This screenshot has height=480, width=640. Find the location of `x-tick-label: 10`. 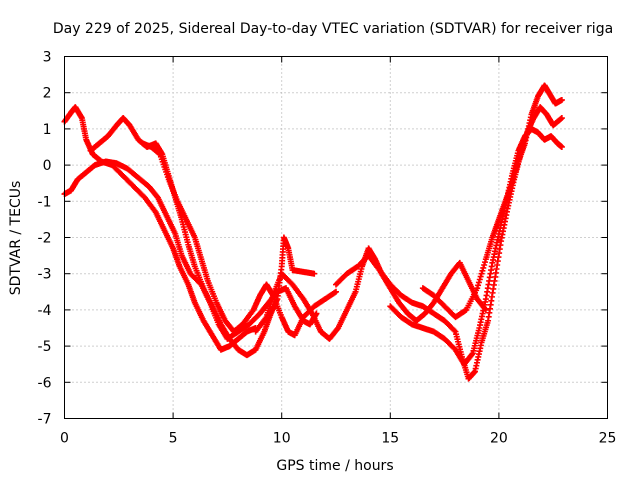

x-tick-label: 10 is located at coordinates (282, 439).